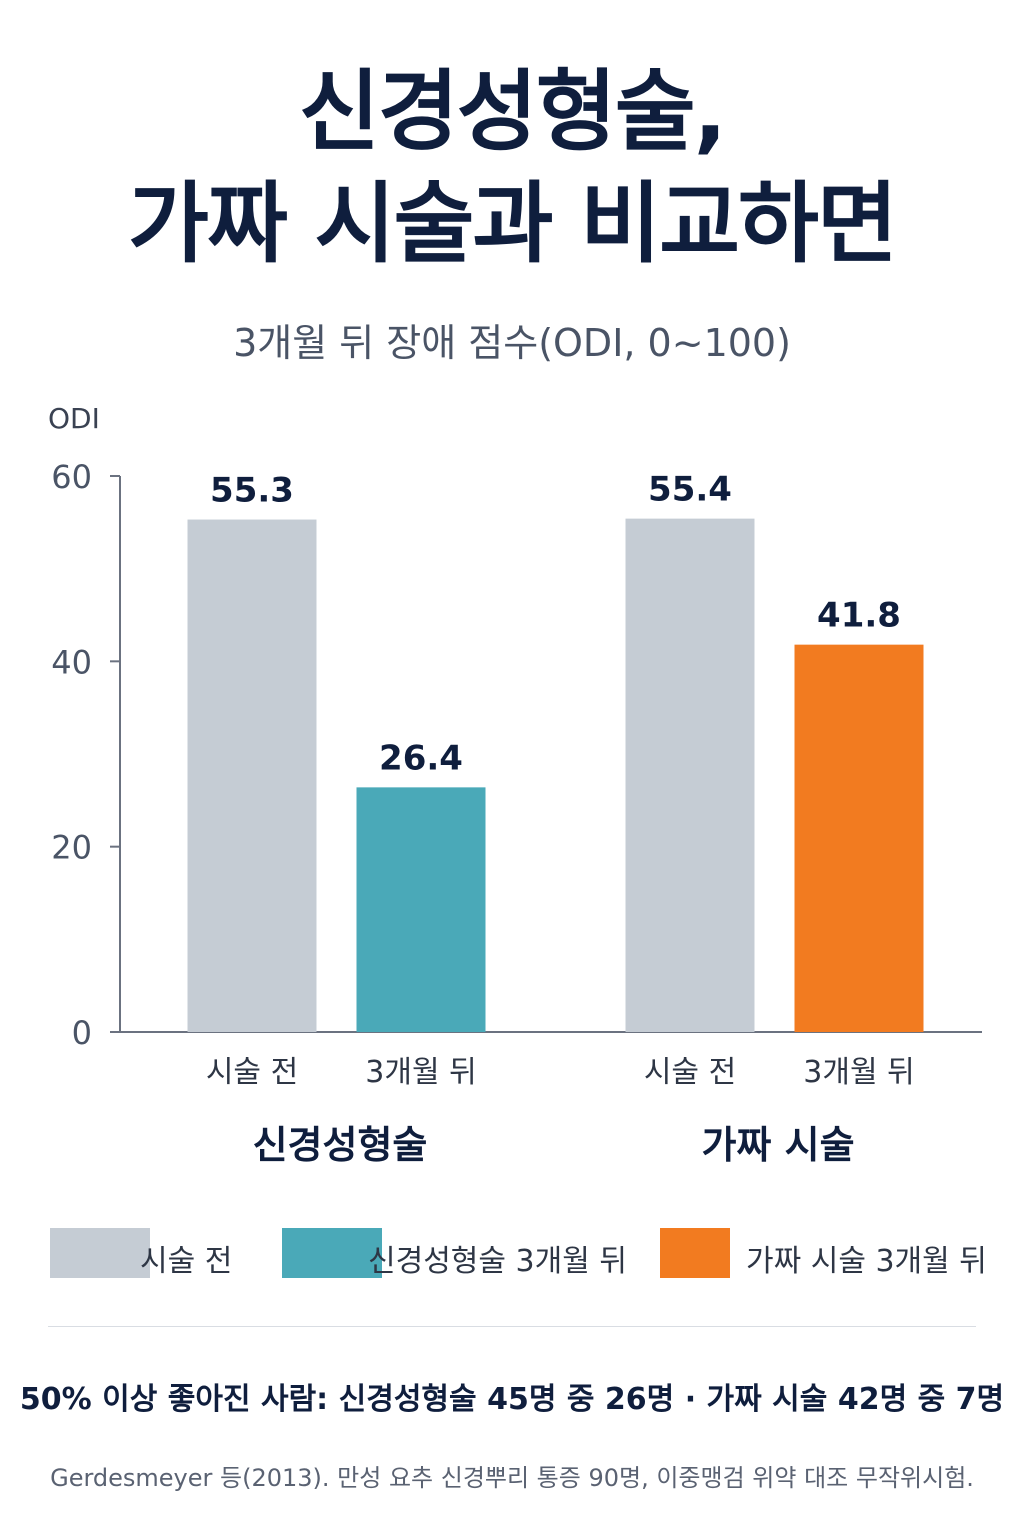 Image resolution: width=1024 pixels, height=1536 pixels. I want to click on legend-swatch-neuroplasty-after, so click(332, 1253).